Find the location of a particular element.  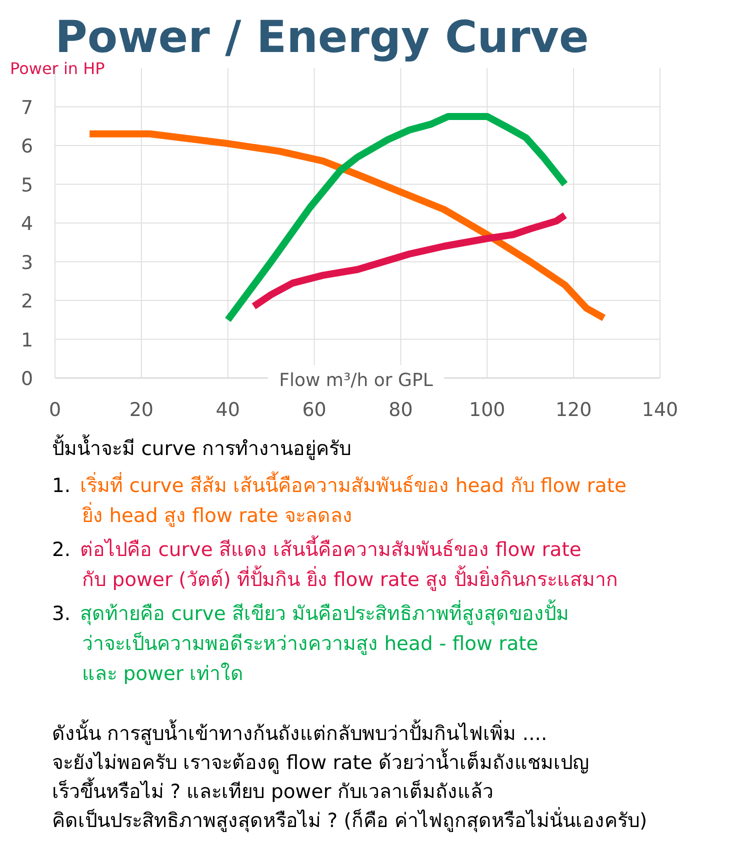

text: 2. ต่อไปคือ curve สีแดง เส้นนี้คือความสัมพันธ์ของ flow rate กับ power (วัตต์) ที่ปั้มกิน ยิ่ง flow rate สูง ปั้มยิ่งกินกระแสมาก is located at coordinates (335, 563).